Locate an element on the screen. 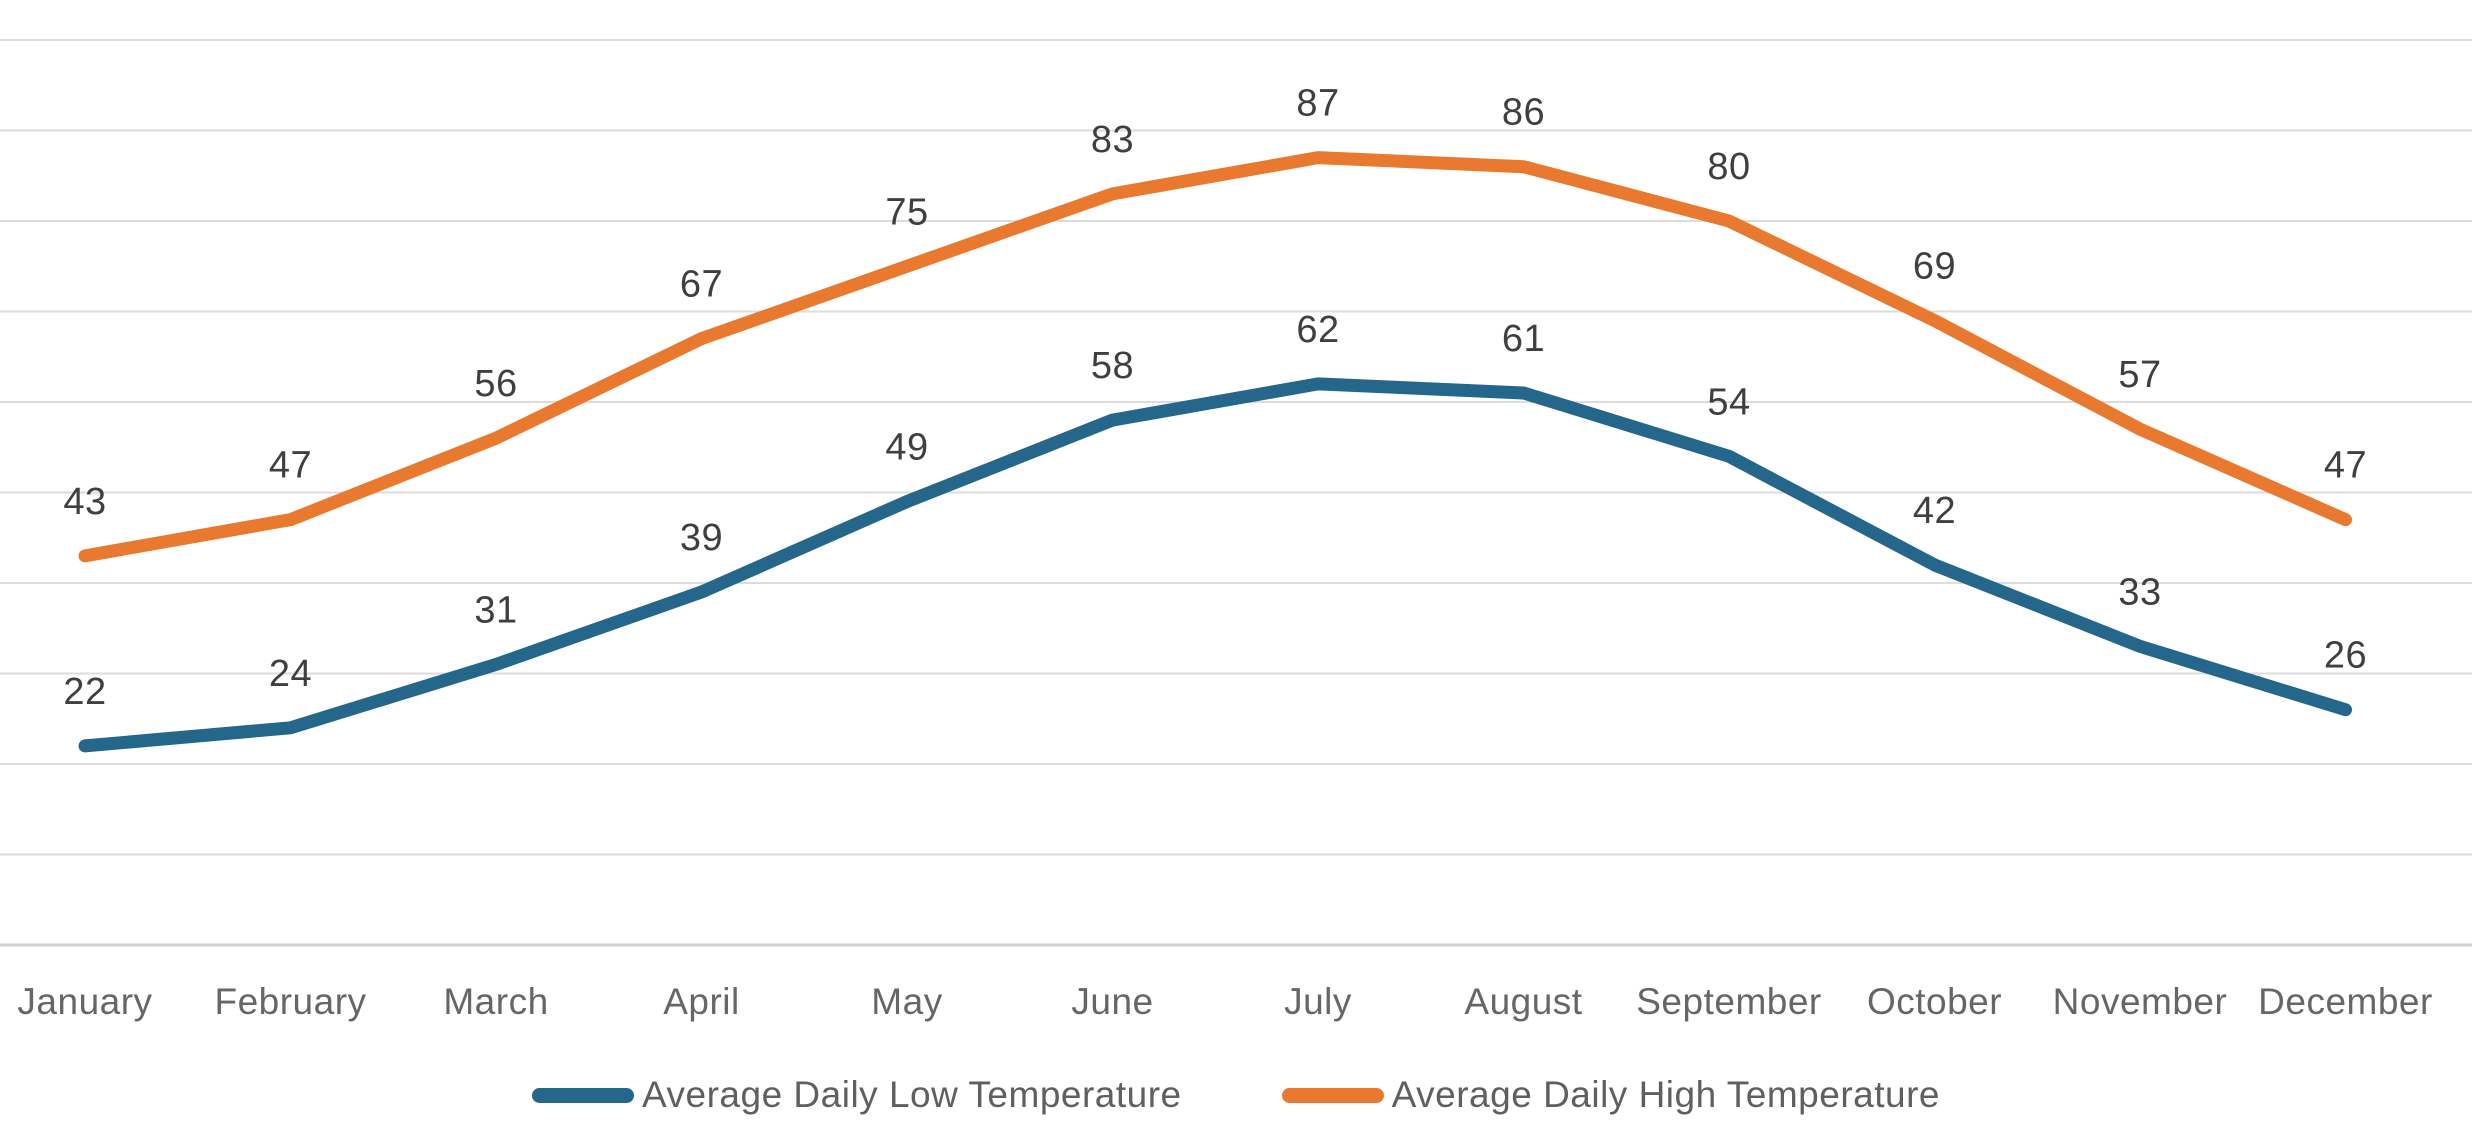  data-label-series1-august: 86 is located at coordinates (1523, 113).